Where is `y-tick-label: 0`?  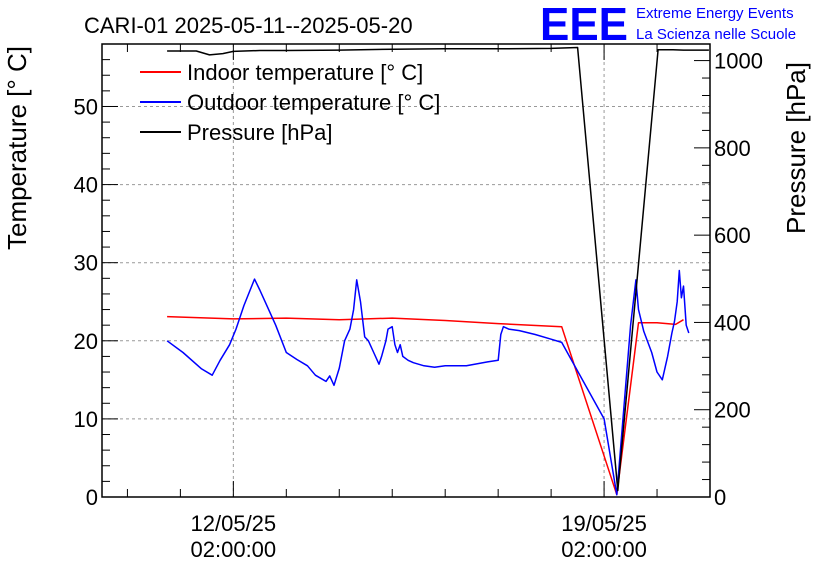
y-tick-label: 0 is located at coordinates (92, 497).